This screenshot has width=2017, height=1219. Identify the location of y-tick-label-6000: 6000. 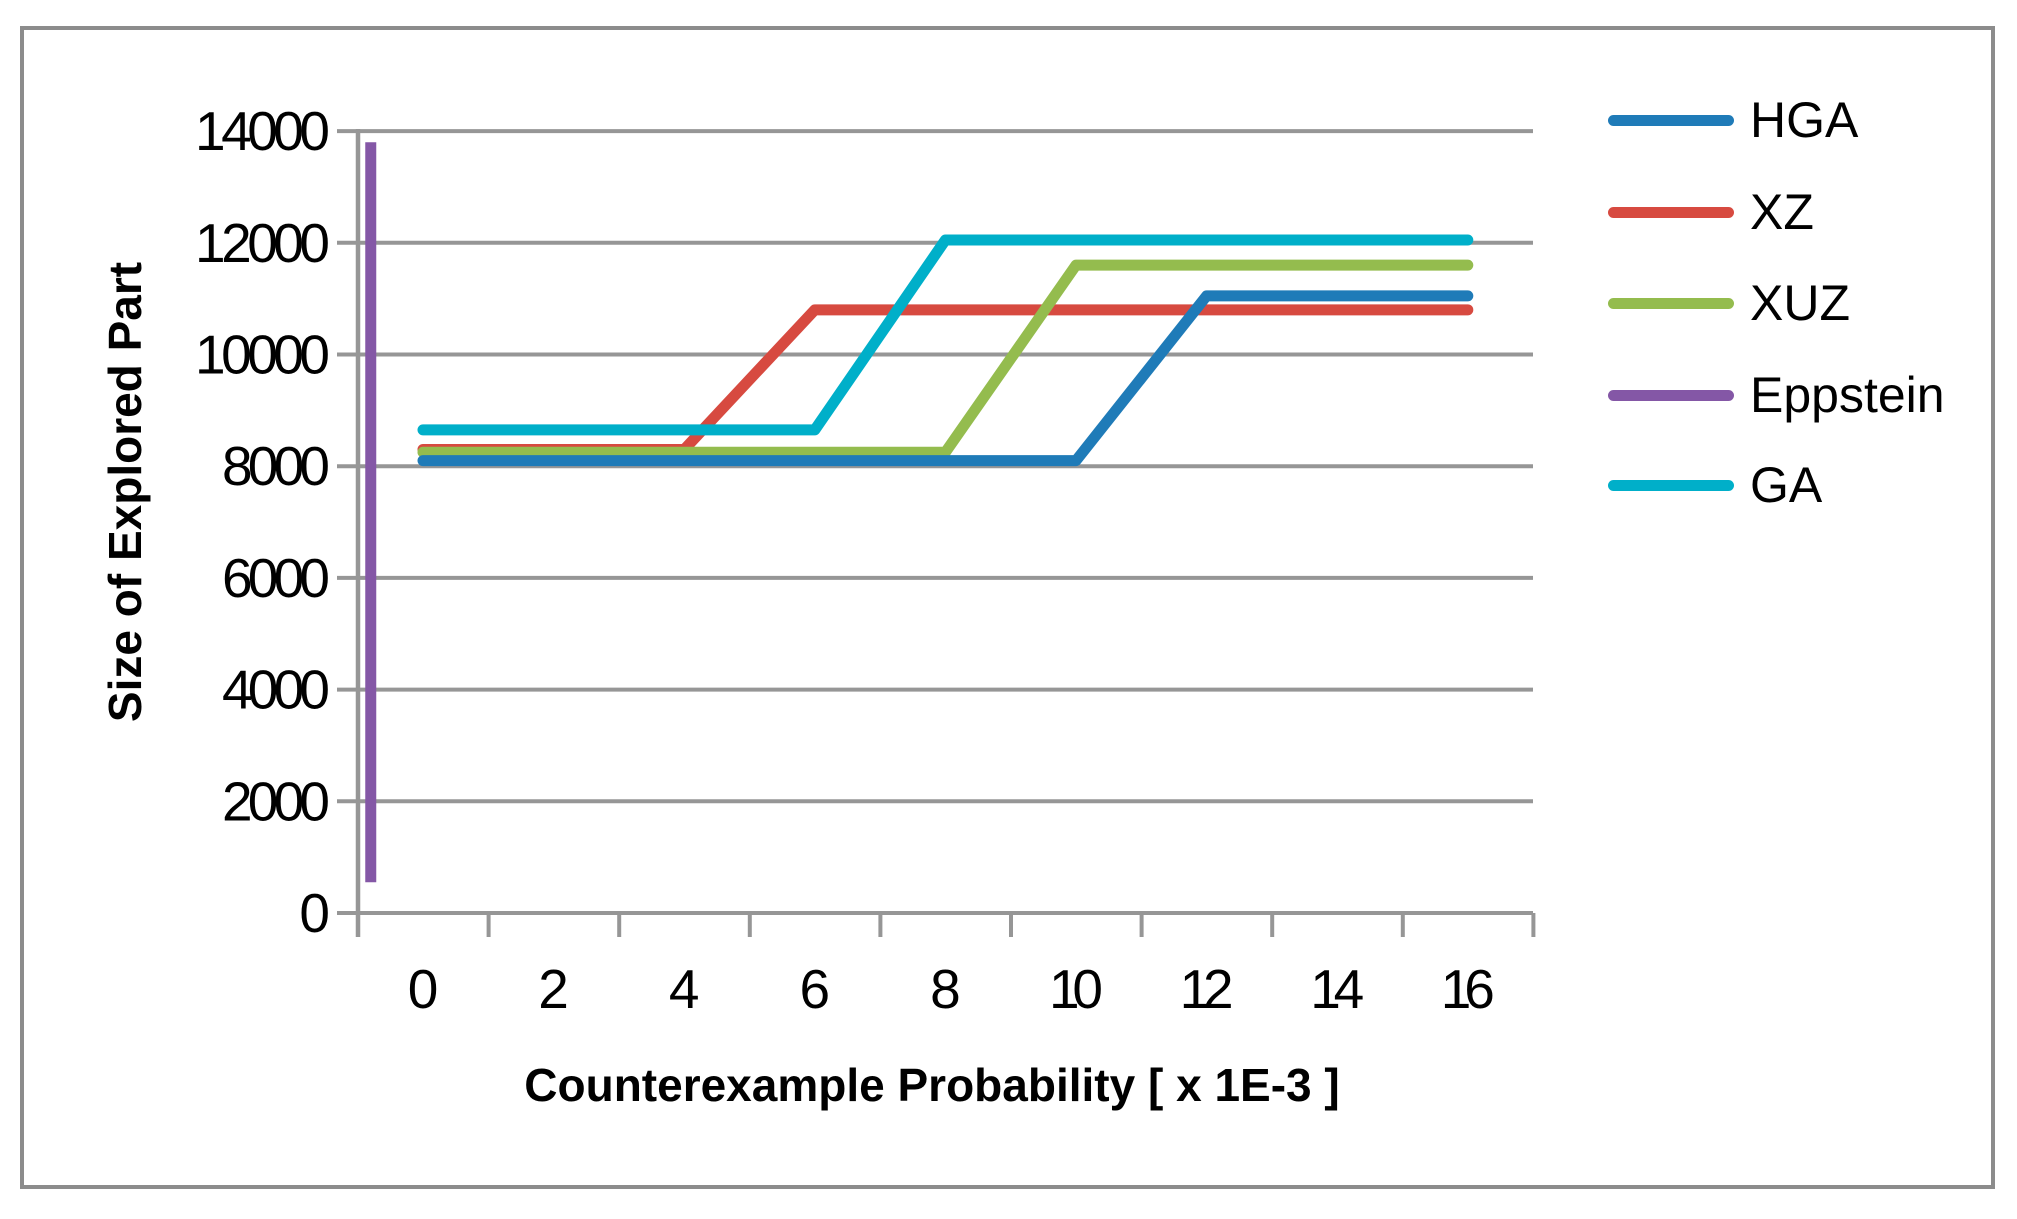
(276, 578).